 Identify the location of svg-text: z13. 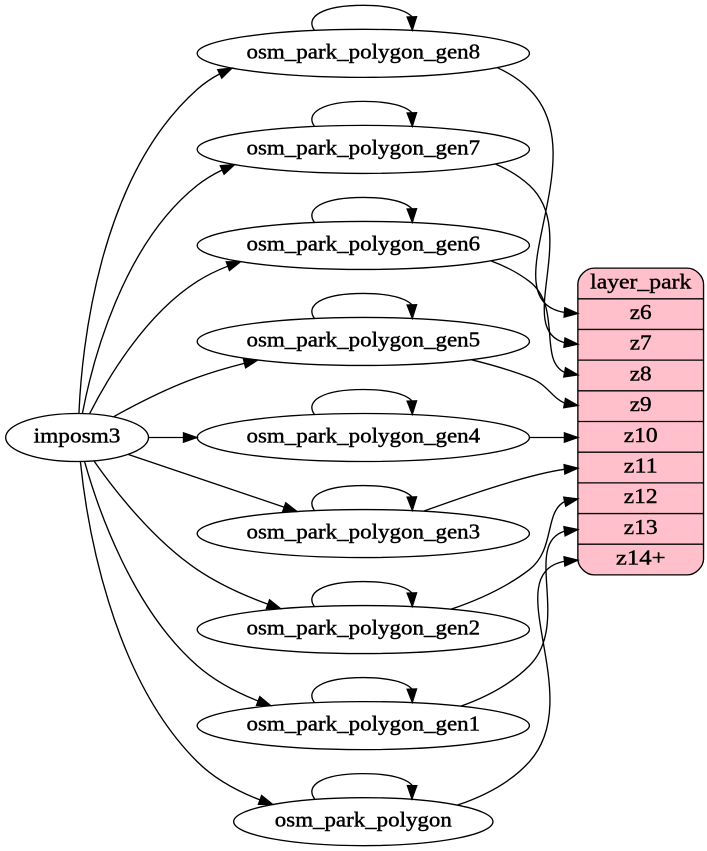
(641, 527).